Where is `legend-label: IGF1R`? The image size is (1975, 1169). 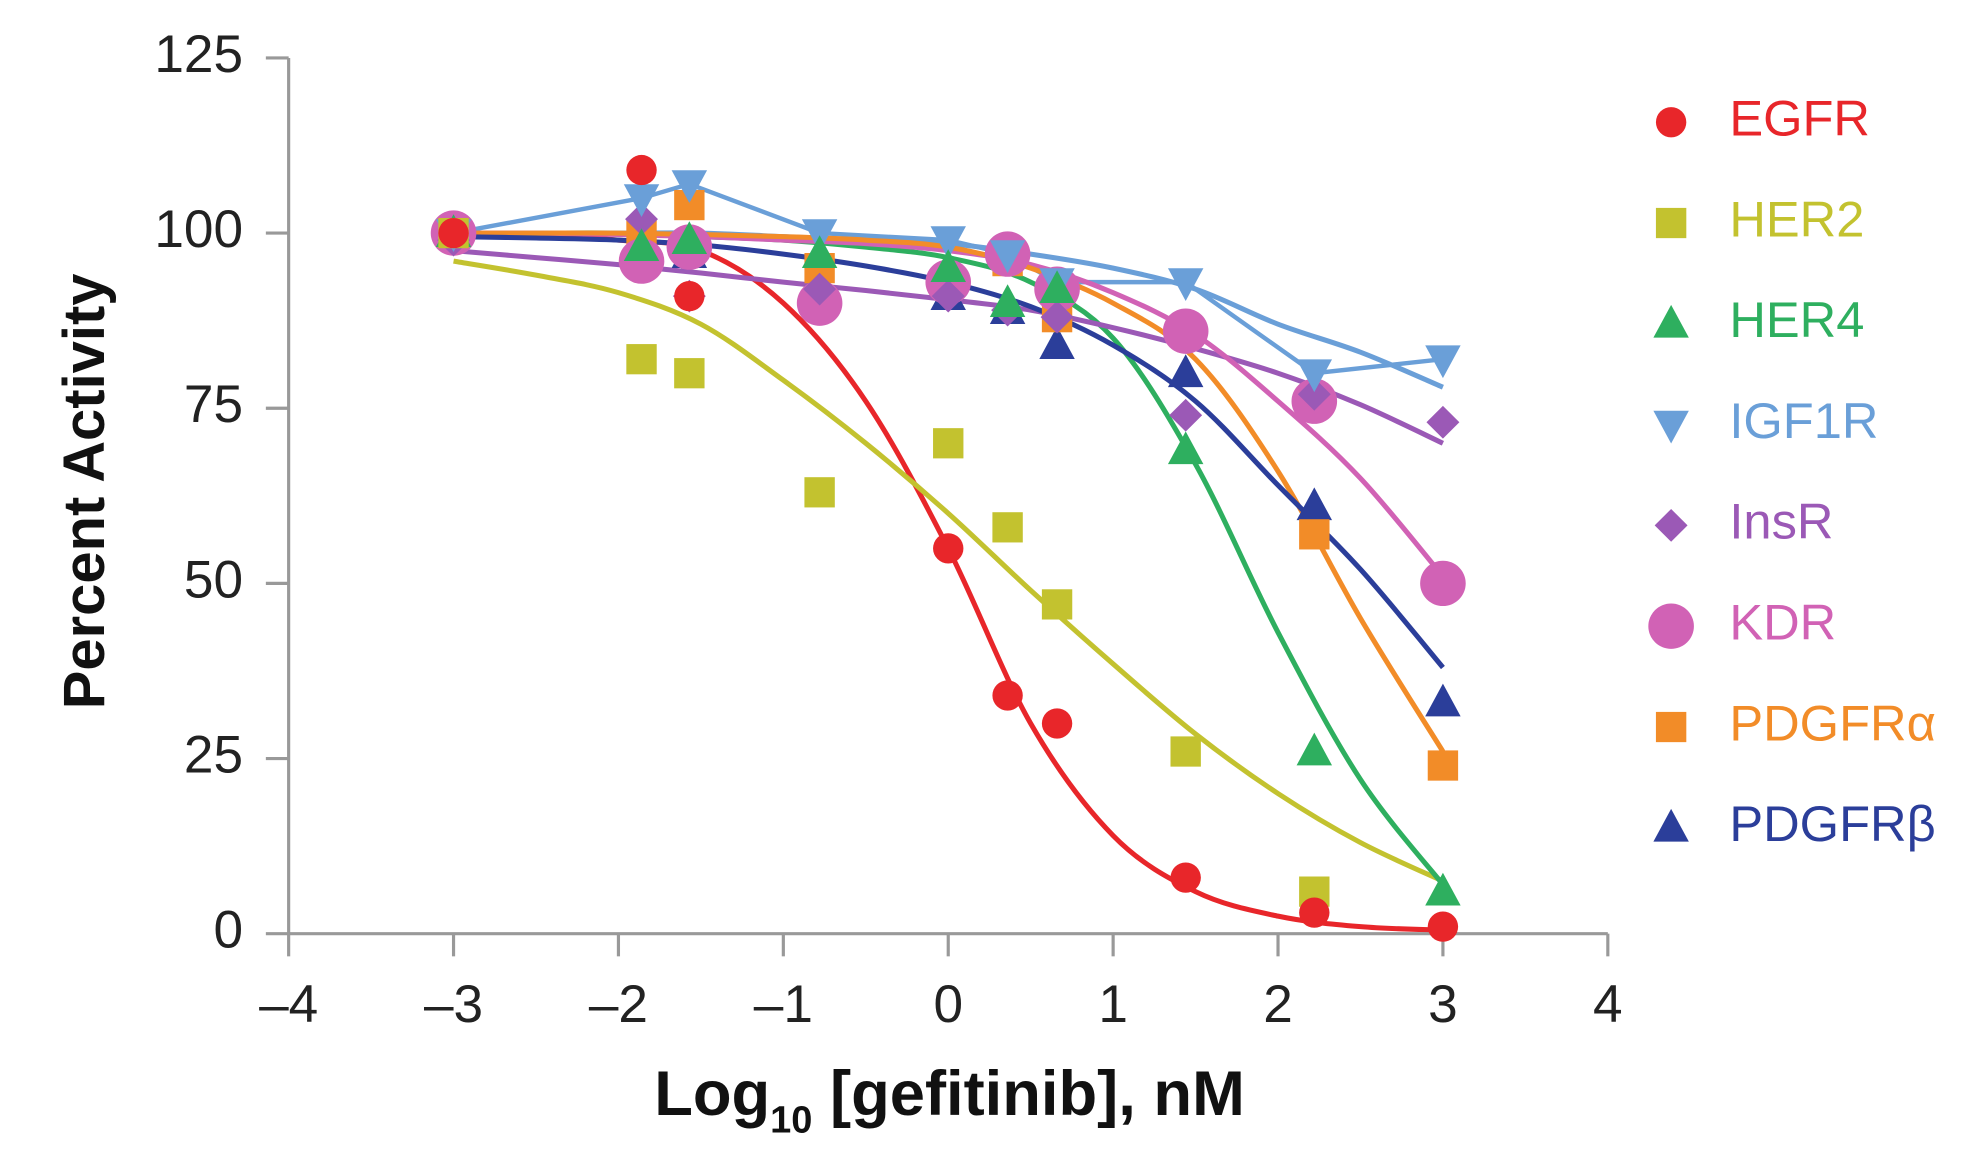
legend-label: IGF1R is located at coordinates (1803, 420).